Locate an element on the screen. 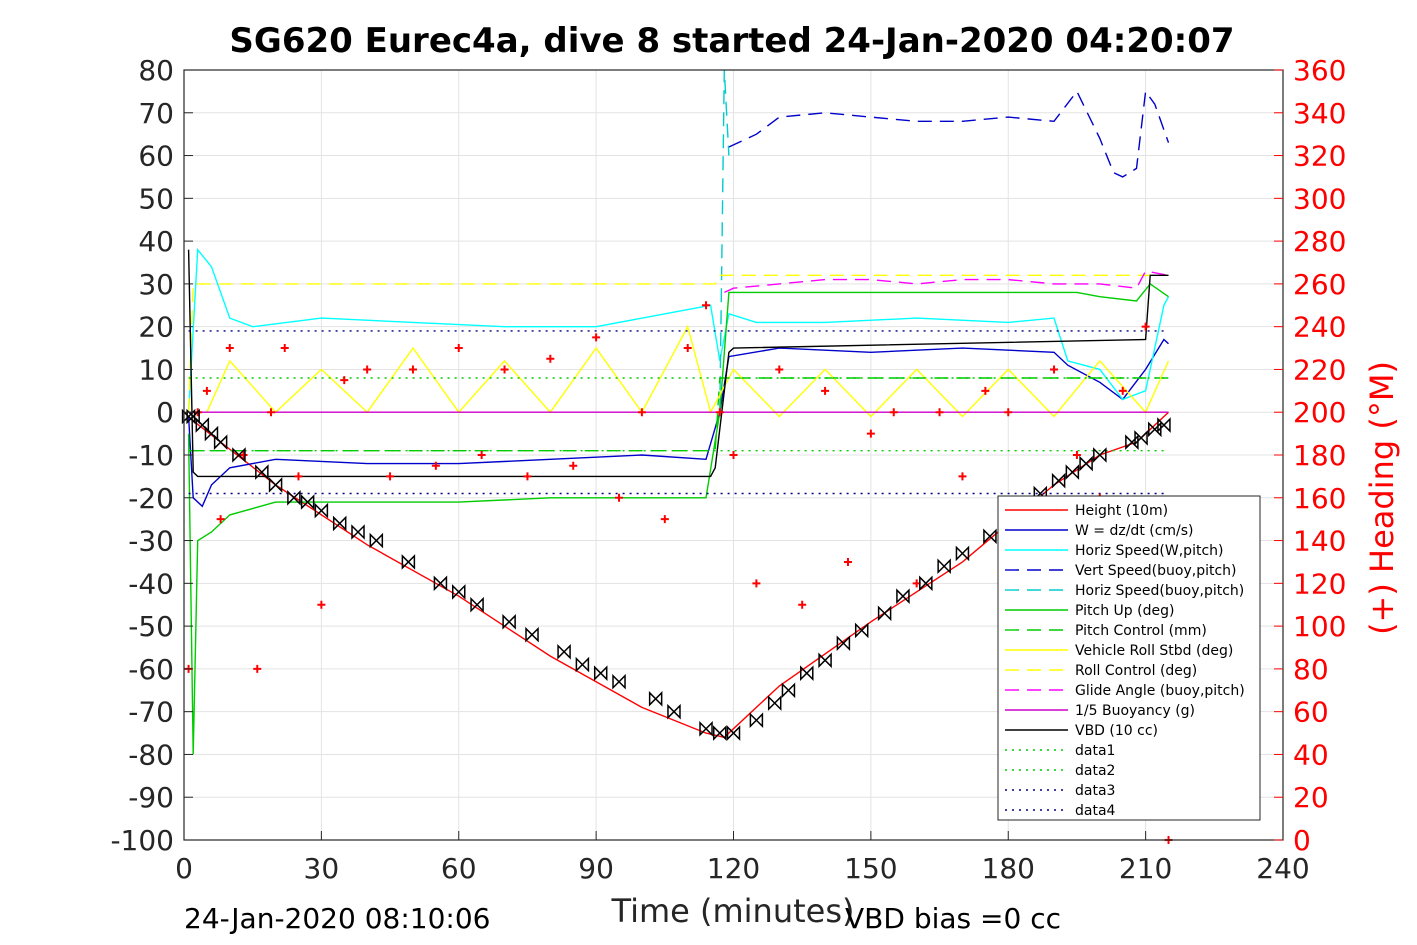 The image size is (1417, 945). y-right-tick-label: 240 is located at coordinates (1319, 327).